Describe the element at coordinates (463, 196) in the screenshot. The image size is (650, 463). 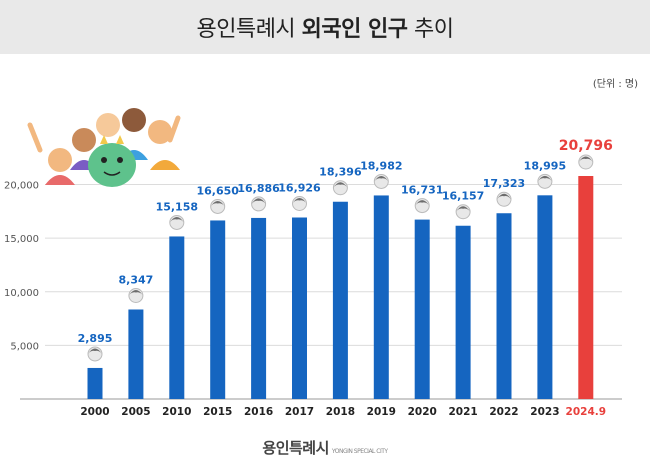
I see `data-label: 16,157` at that location.